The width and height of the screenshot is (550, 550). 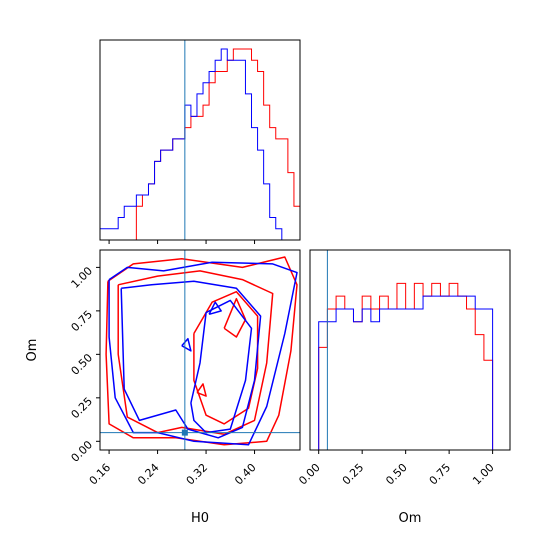 I want to click on hist-om-frame, so click(x=410, y=350).